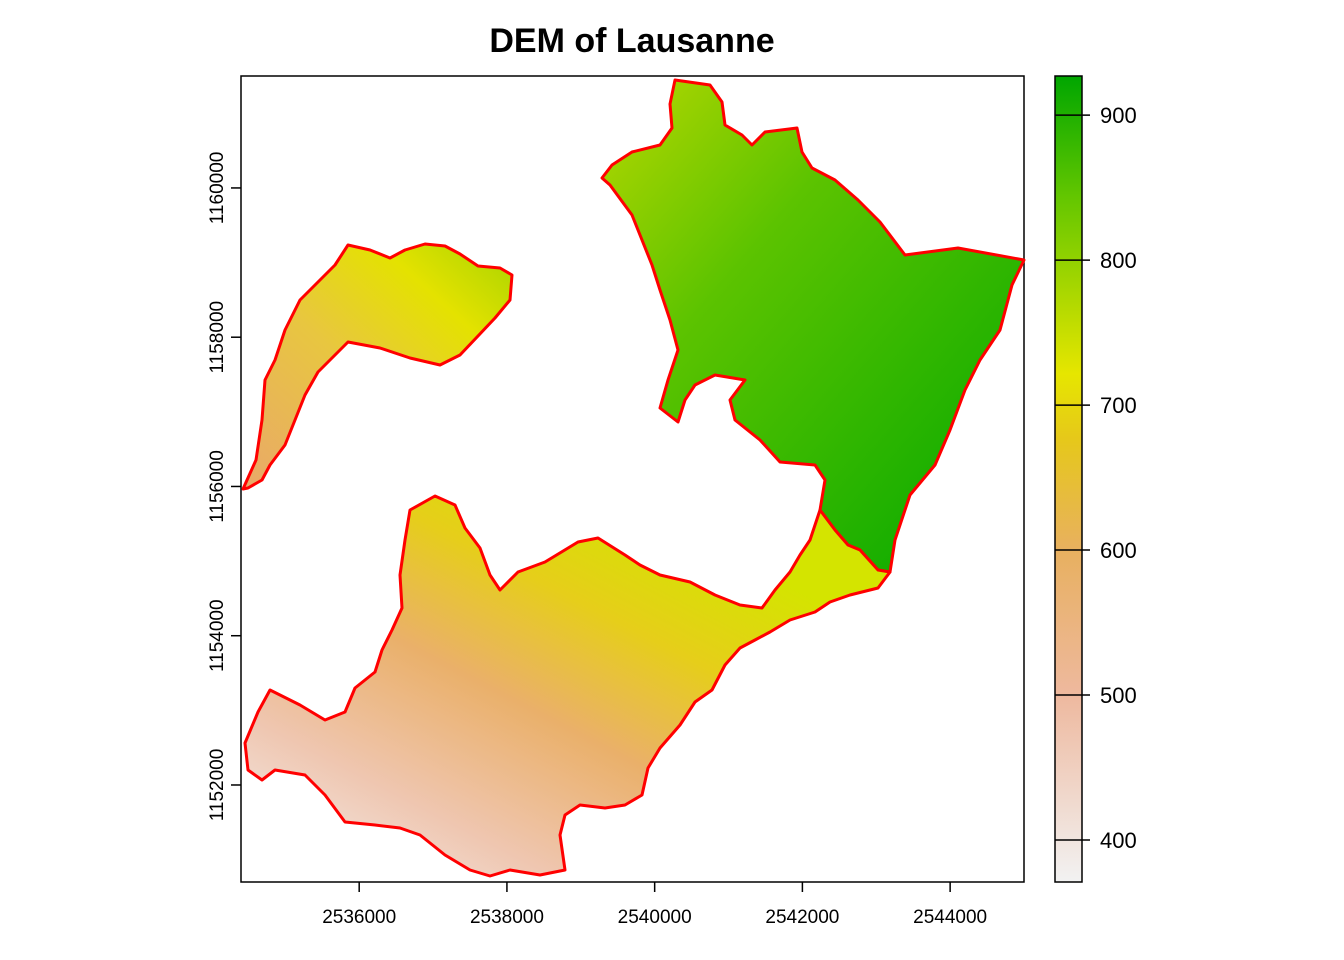 The image size is (1344, 960). Describe the element at coordinates (1118, 260) in the screenshot. I see `legend-label: 800` at that location.